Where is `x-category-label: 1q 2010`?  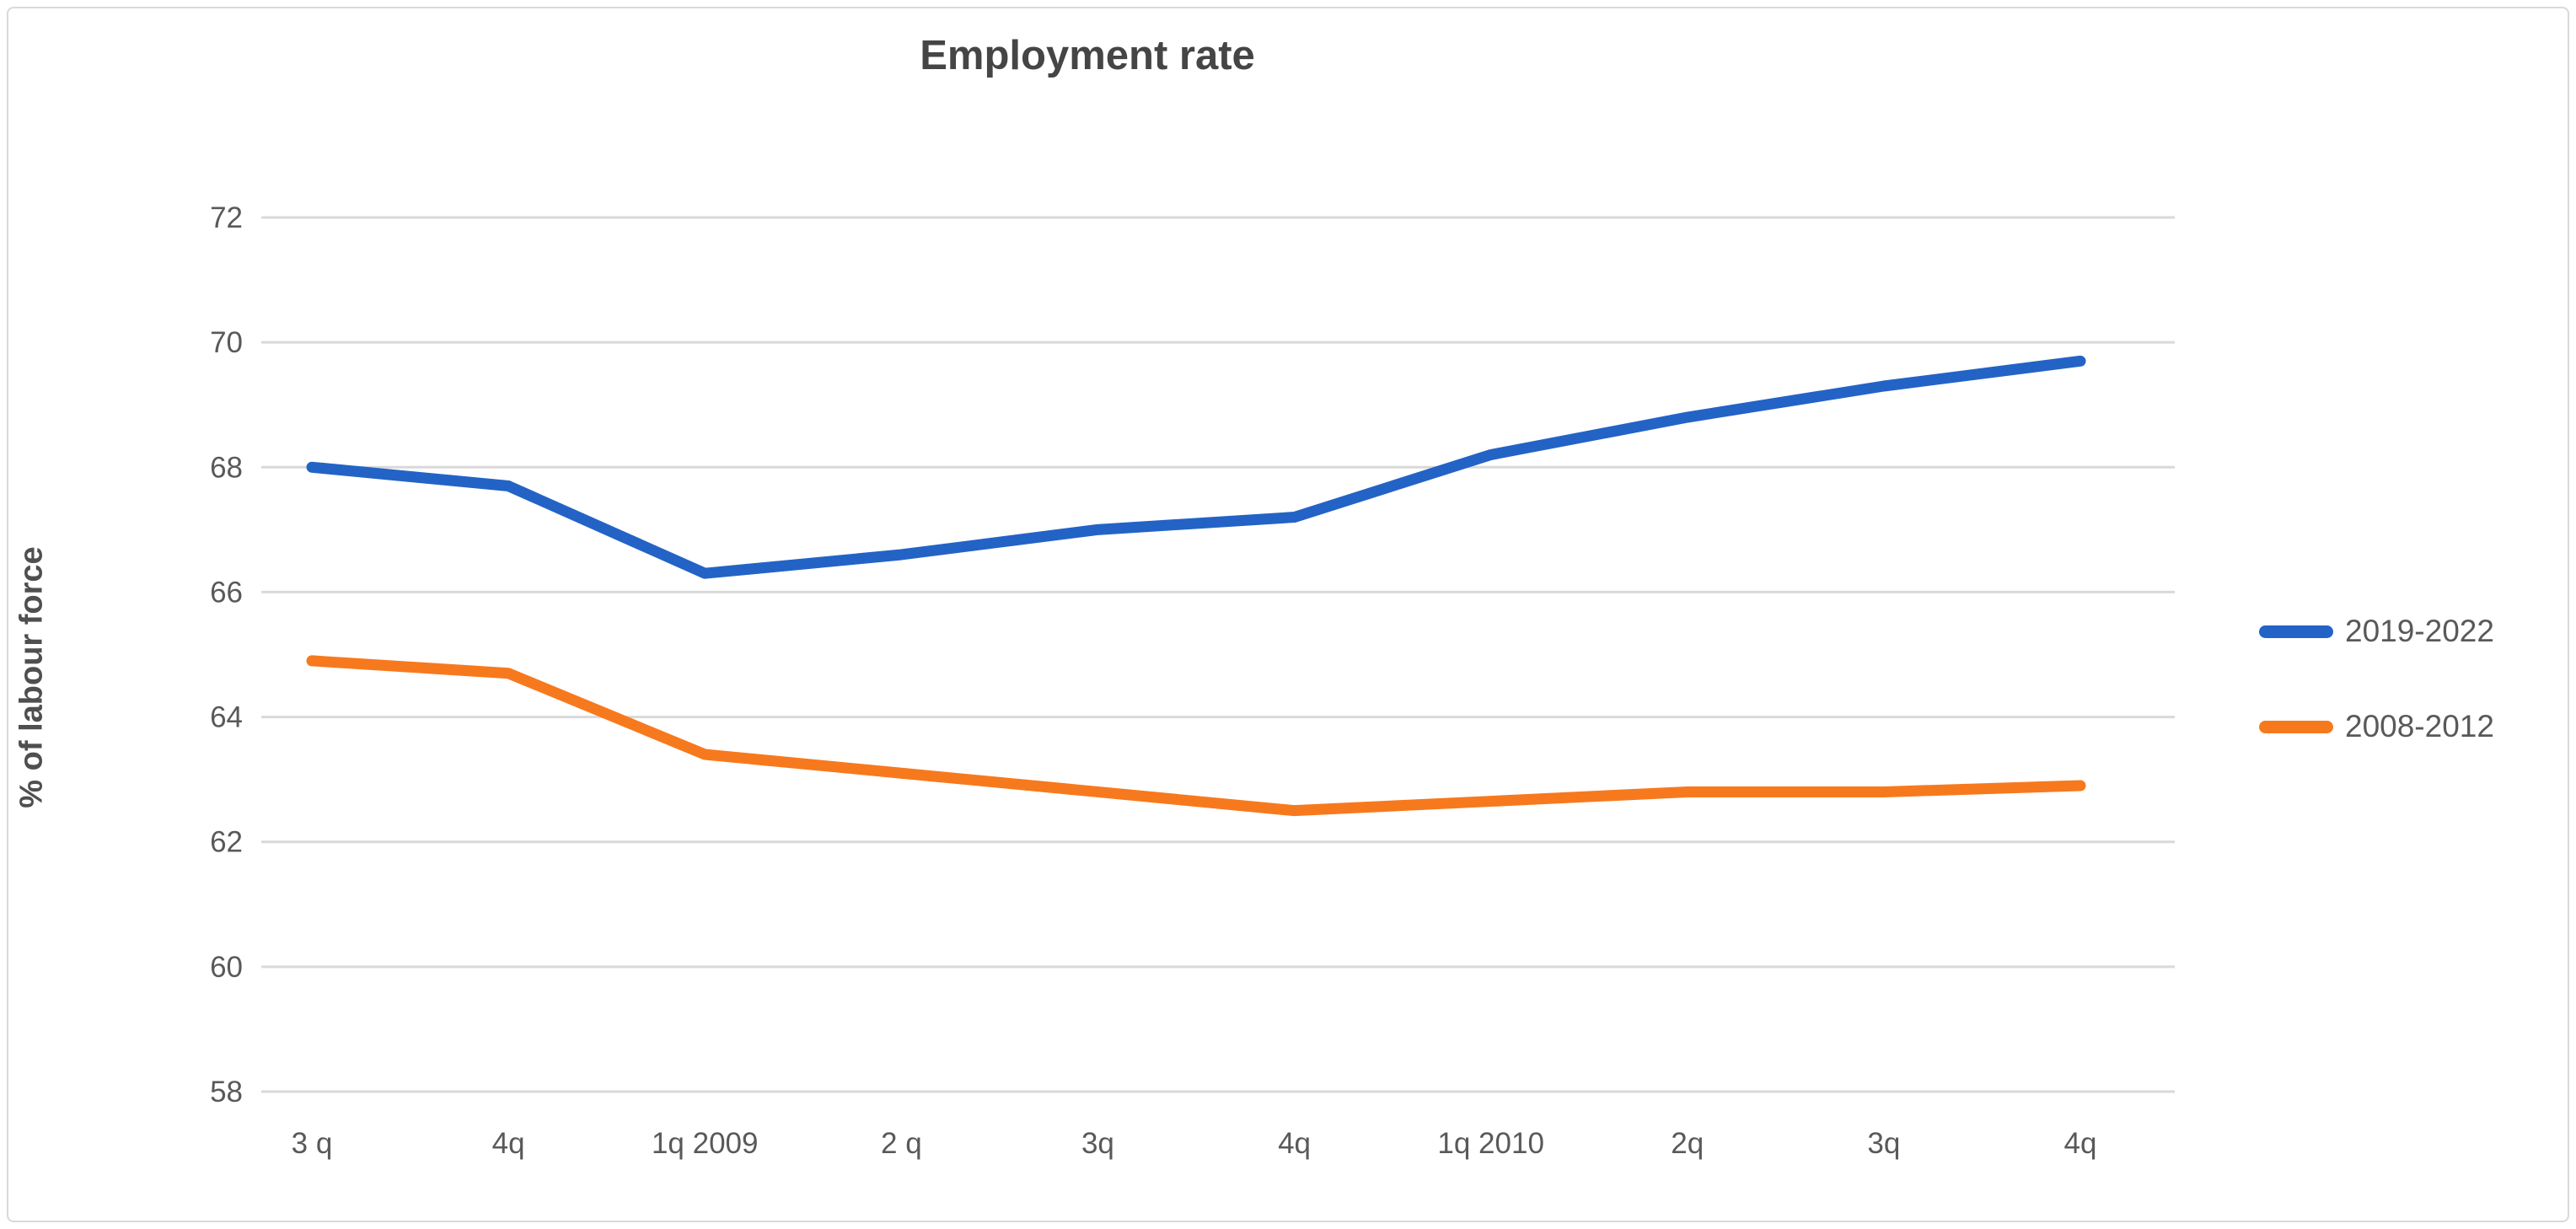
x-category-label: 1q 2010 is located at coordinates (1490, 1143).